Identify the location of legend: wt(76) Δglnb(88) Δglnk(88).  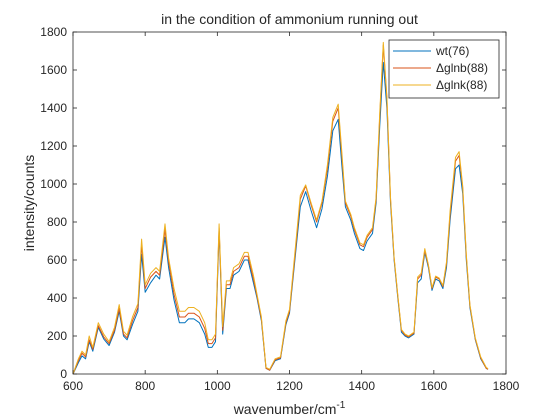
(444, 69).